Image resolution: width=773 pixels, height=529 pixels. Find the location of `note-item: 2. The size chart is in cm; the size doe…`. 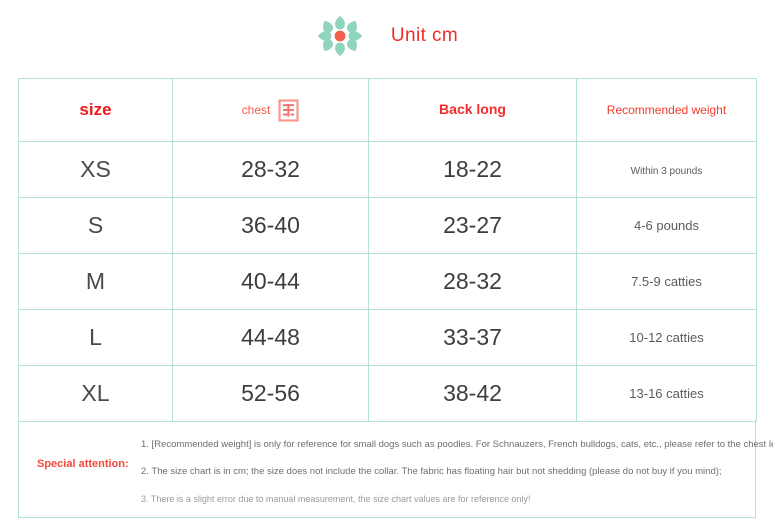

note-item: 2. The size chart is in cm; the size doe… is located at coordinates (431, 471).